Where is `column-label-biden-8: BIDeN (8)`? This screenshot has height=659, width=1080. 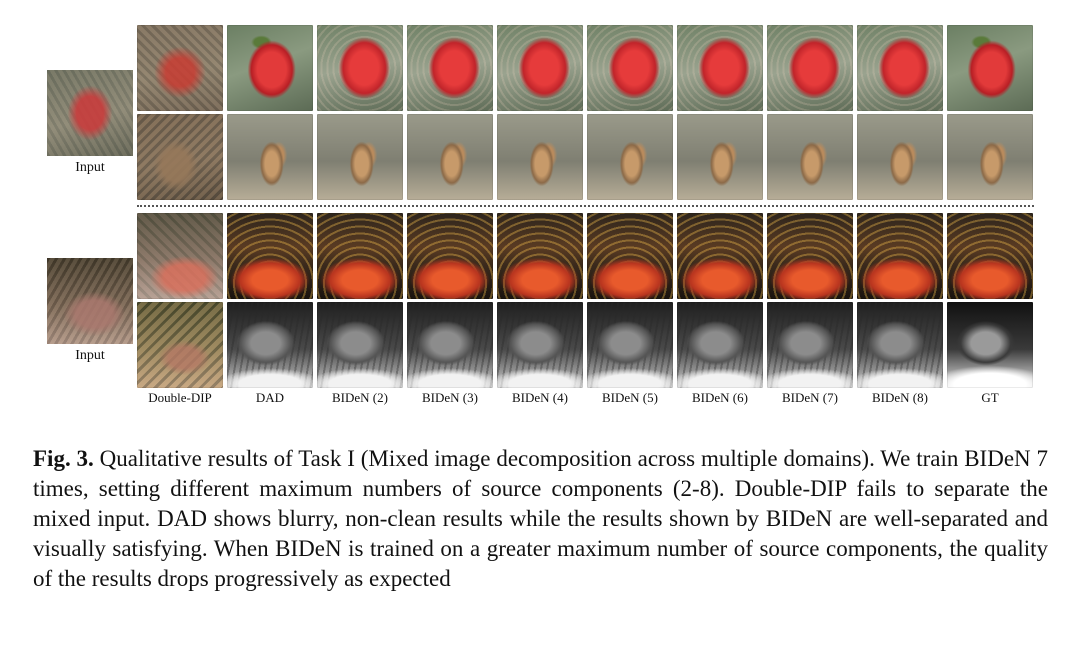
column-label-biden-8: BIDeN (8) is located at coordinates (900, 397).